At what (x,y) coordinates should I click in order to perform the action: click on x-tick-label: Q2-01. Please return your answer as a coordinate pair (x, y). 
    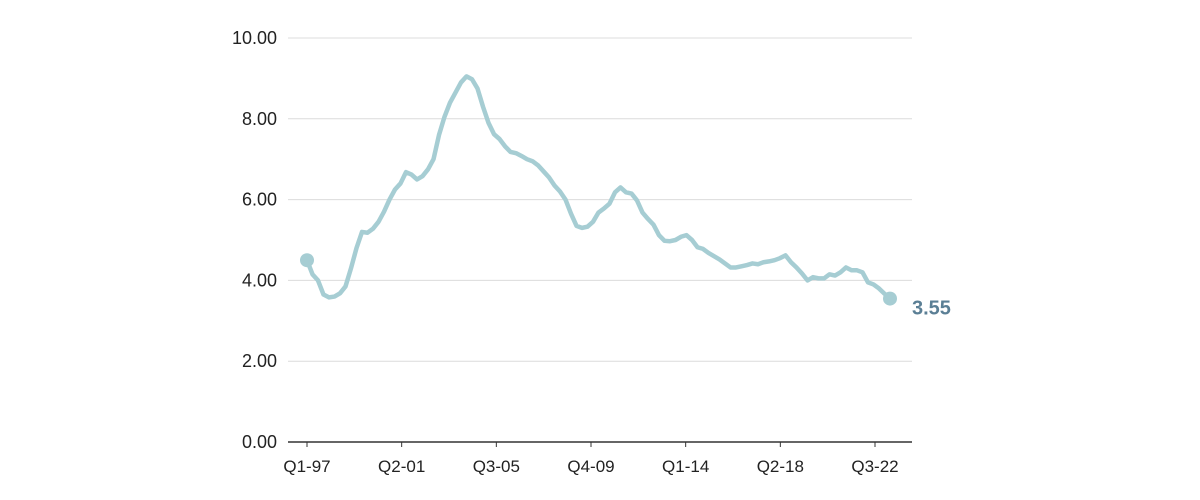
    Looking at the image, I should click on (401, 466).